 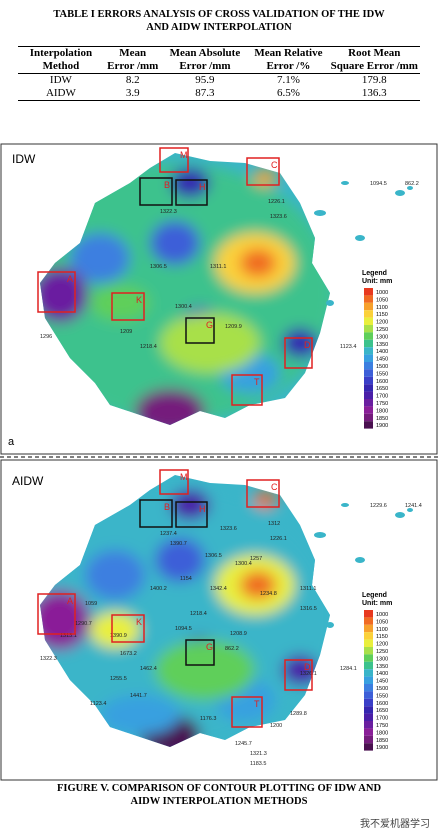 What do you see at coordinates (28, 481) in the screenshot?
I see `panel-title: AIDW` at bounding box center [28, 481].